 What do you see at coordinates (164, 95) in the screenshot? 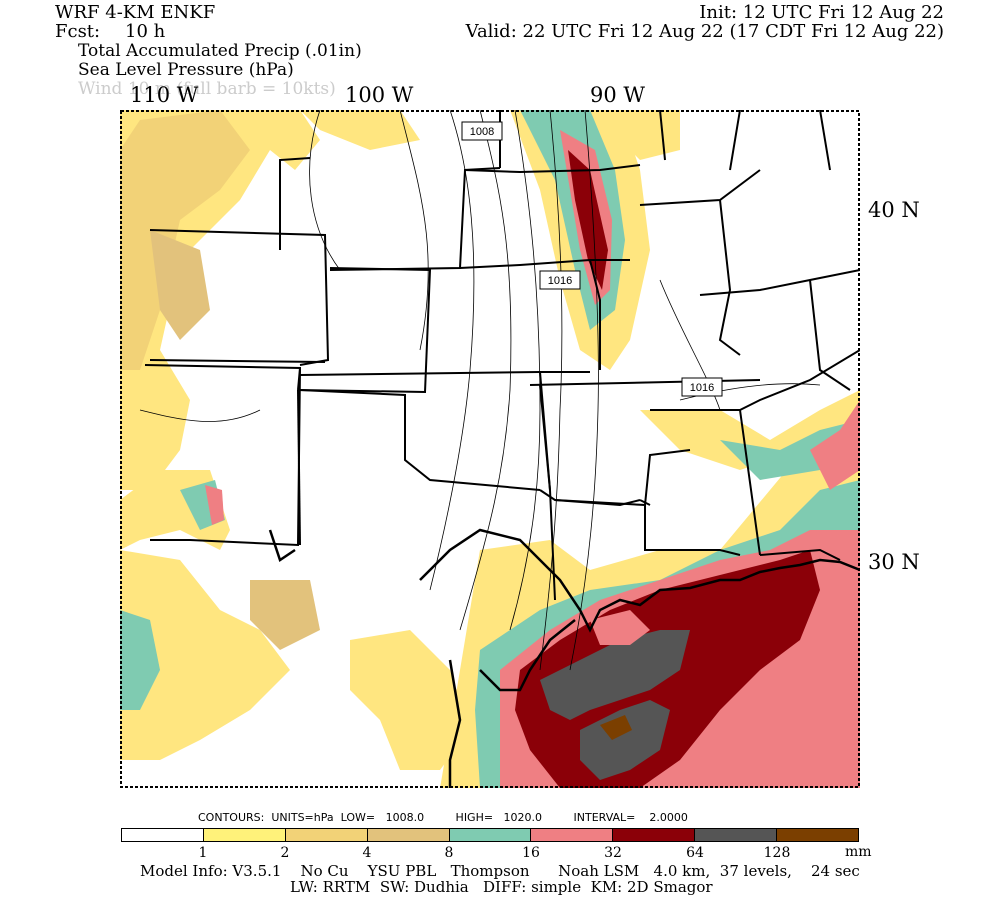
I see `lon-label-110w: 110 W` at bounding box center [164, 95].